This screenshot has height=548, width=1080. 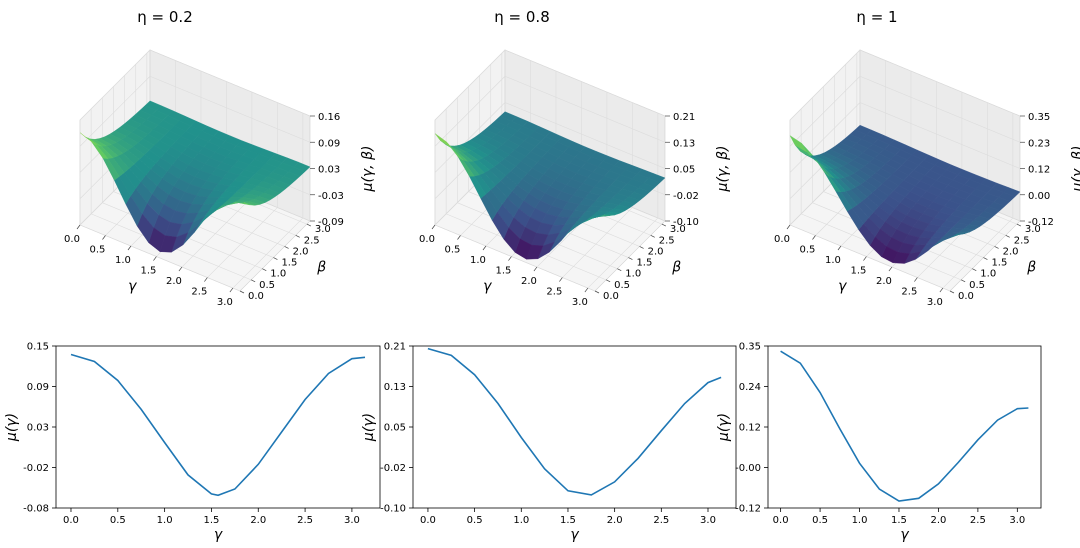 What do you see at coordinates (164, 17) in the screenshot?
I see `subplot-title: η = 0.2` at bounding box center [164, 17].